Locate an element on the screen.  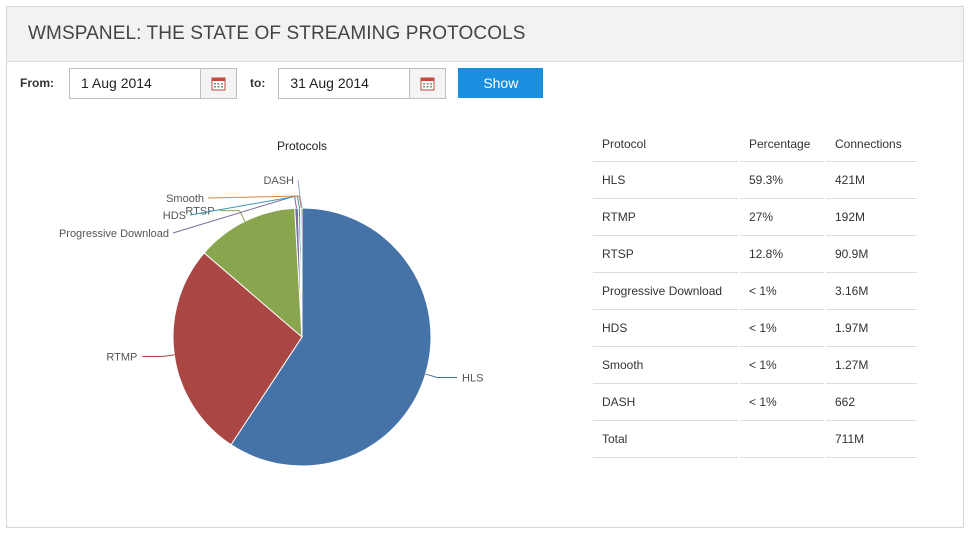
table-row: RTMP 27% 192M is located at coordinates (755, 217).